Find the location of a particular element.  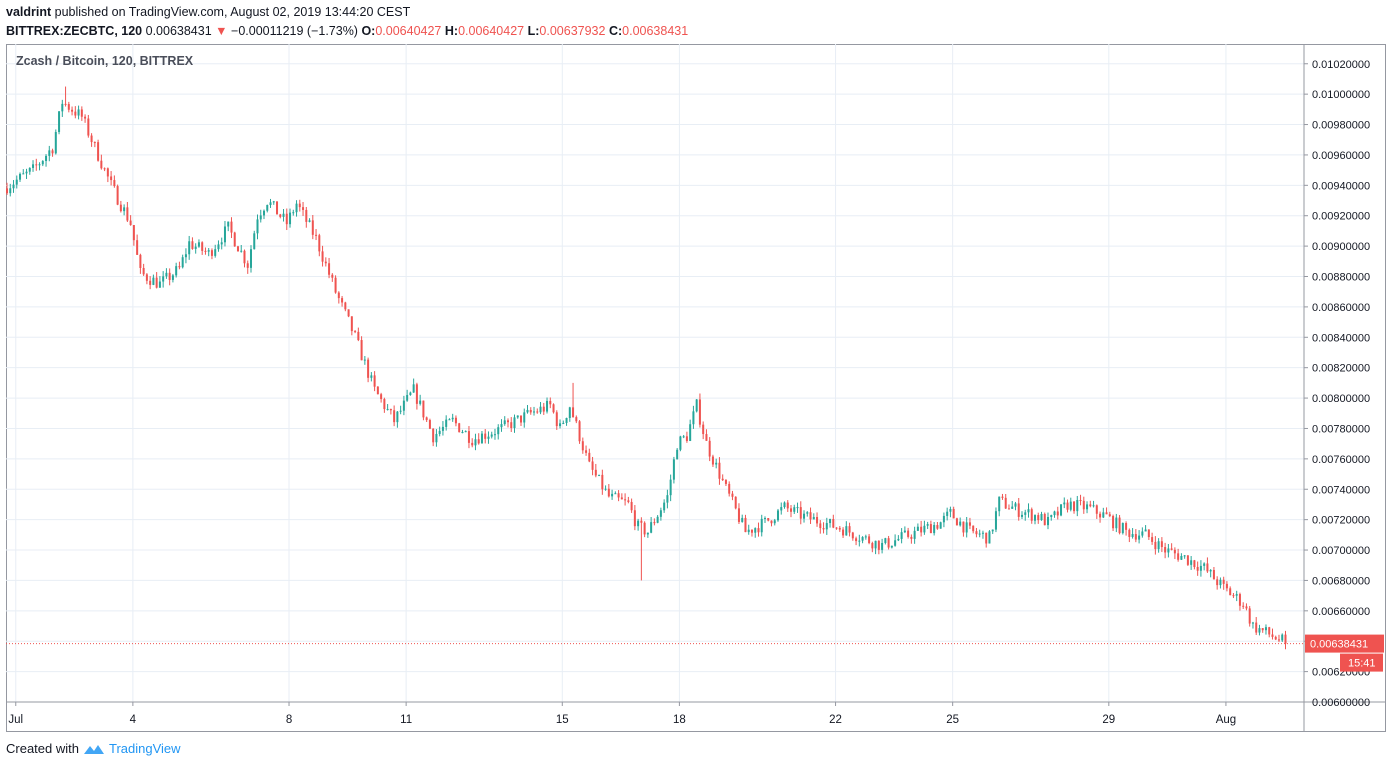

x-tick-label: 29 is located at coordinates (1108, 720).